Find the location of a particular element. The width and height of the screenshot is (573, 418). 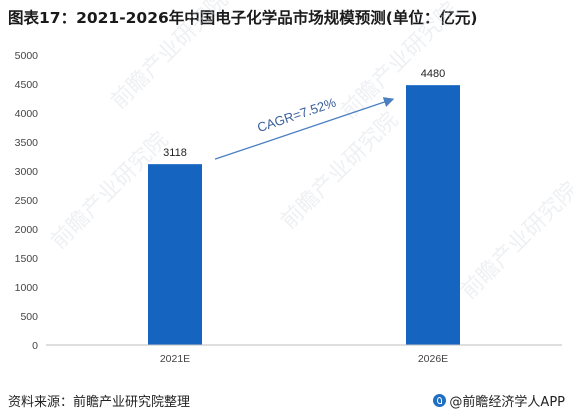

chart-title: 图表17：2021-2026年中国电子化学品市场规模预测(单位：亿元) is located at coordinates (243, 18).